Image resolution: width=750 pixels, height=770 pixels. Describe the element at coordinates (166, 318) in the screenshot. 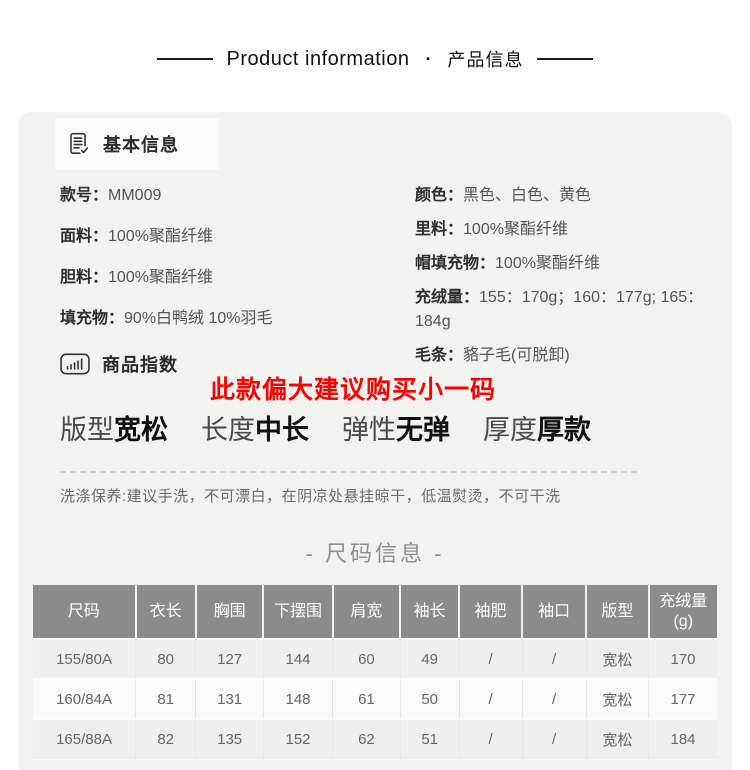

I see `info-item-filling: 填充物：90%白鸭绒 10%羽毛` at that location.